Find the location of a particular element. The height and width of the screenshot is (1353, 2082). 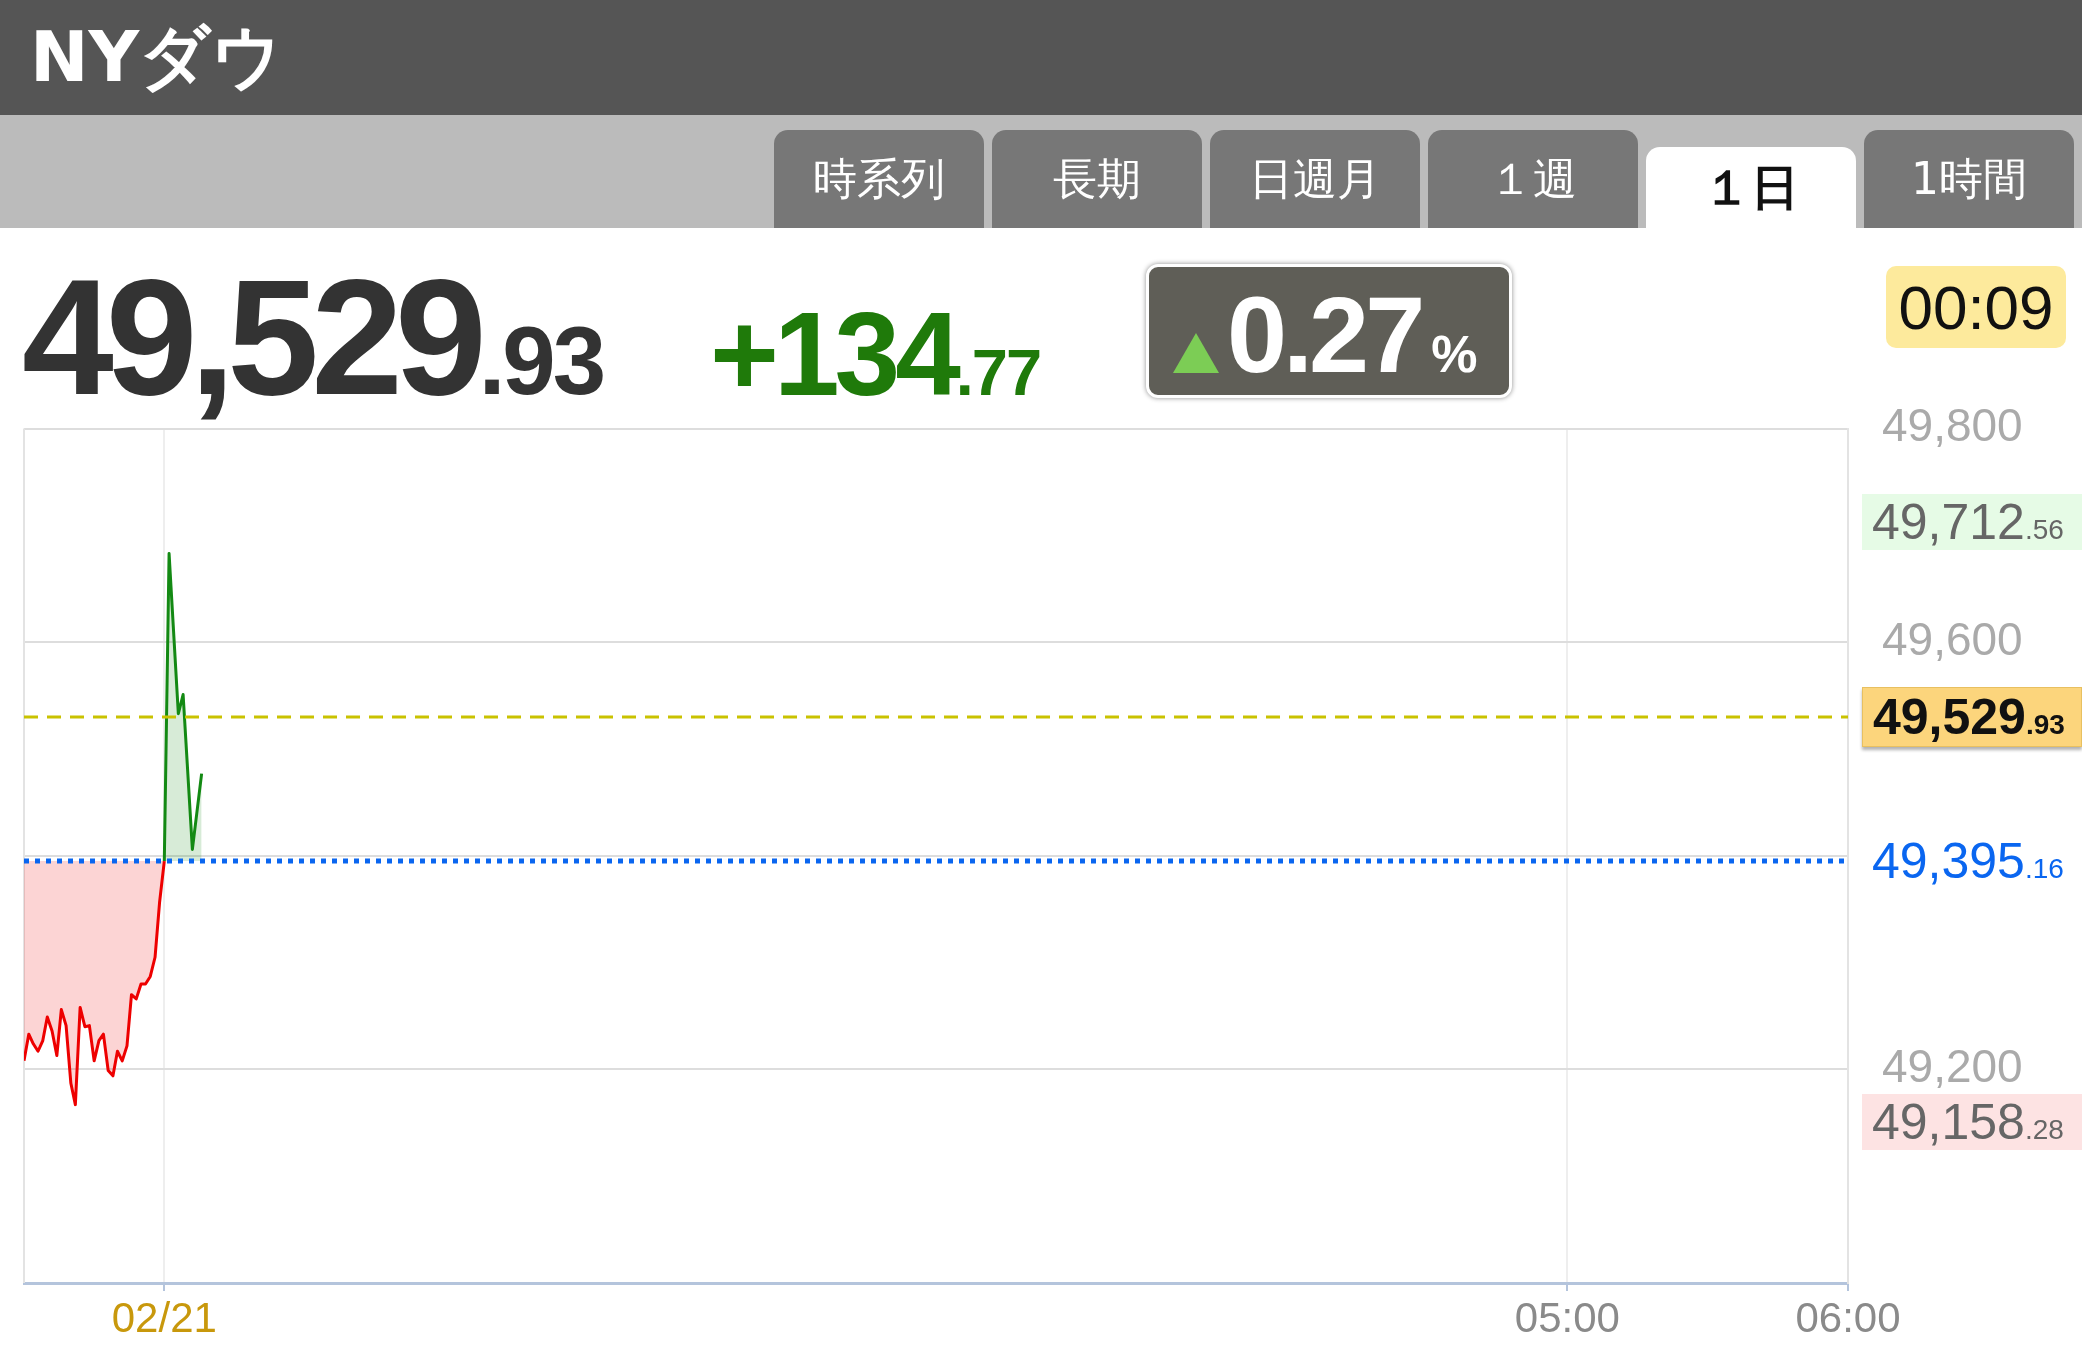

text: 00:09 is located at coordinates (1976, 307).